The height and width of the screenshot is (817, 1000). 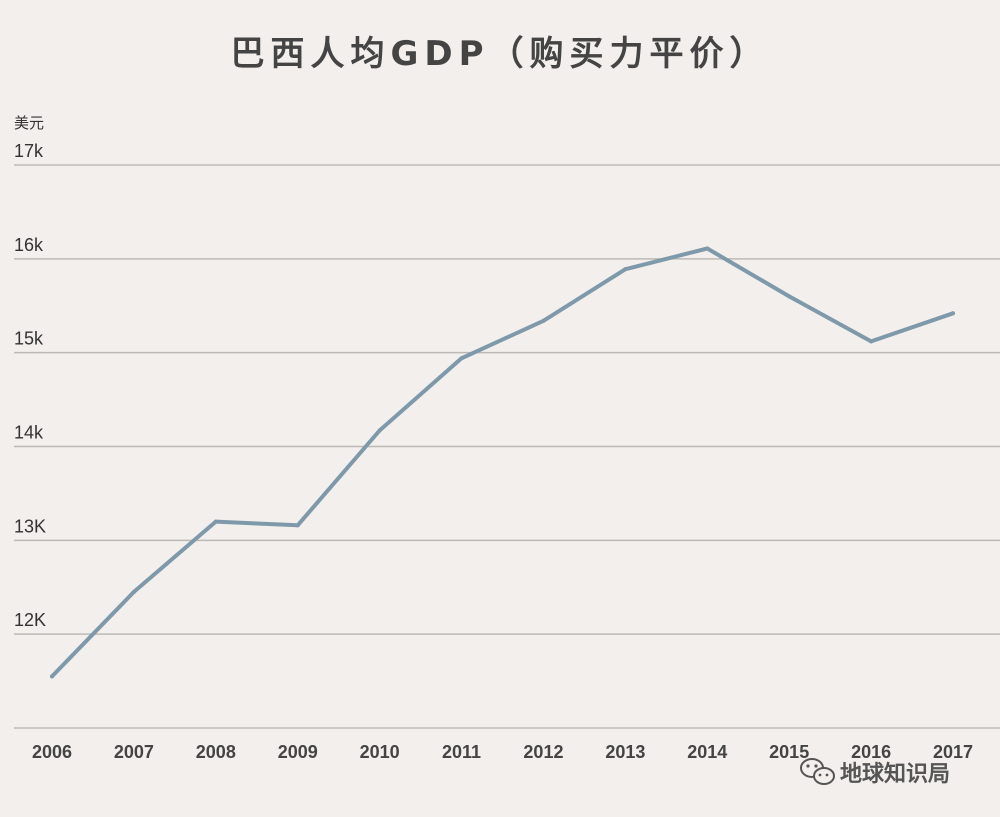 I want to click on watermark-text: 地球知识局, so click(x=895, y=774).